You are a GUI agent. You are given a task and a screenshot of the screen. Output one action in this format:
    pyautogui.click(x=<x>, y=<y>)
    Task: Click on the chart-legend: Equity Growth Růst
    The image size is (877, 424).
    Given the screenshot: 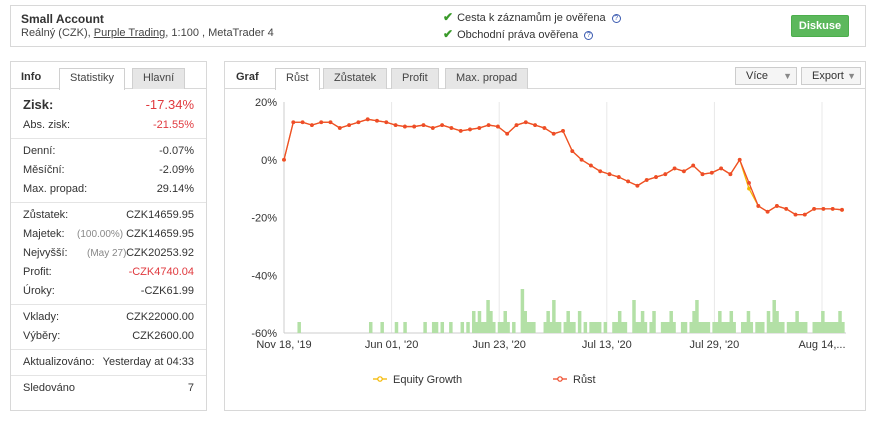 What is the action you would take?
    pyautogui.click(x=484, y=380)
    